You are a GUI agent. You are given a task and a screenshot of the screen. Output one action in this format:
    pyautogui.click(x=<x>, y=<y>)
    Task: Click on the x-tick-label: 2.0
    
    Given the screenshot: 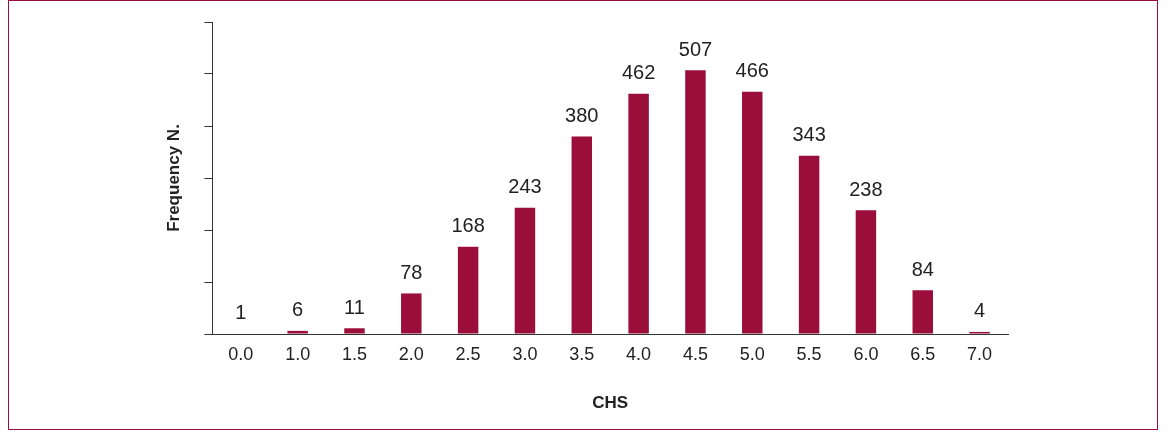 What is the action you would take?
    pyautogui.click(x=411, y=353)
    